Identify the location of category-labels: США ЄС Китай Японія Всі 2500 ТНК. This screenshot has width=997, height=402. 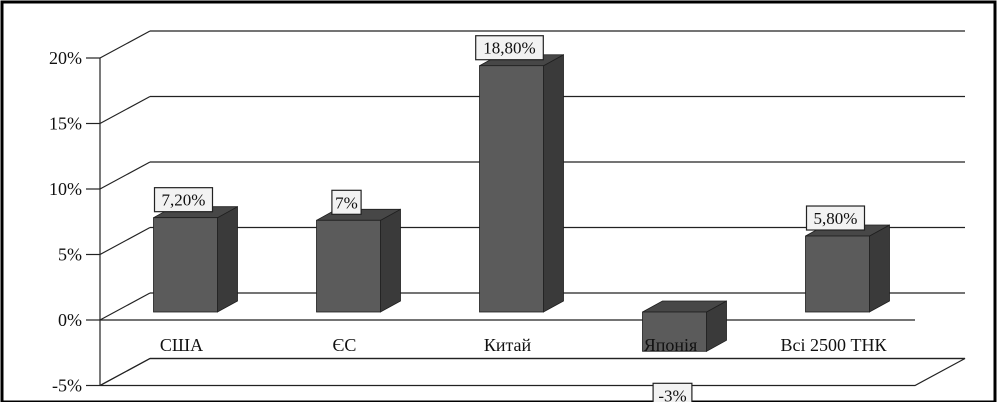
(524, 345).